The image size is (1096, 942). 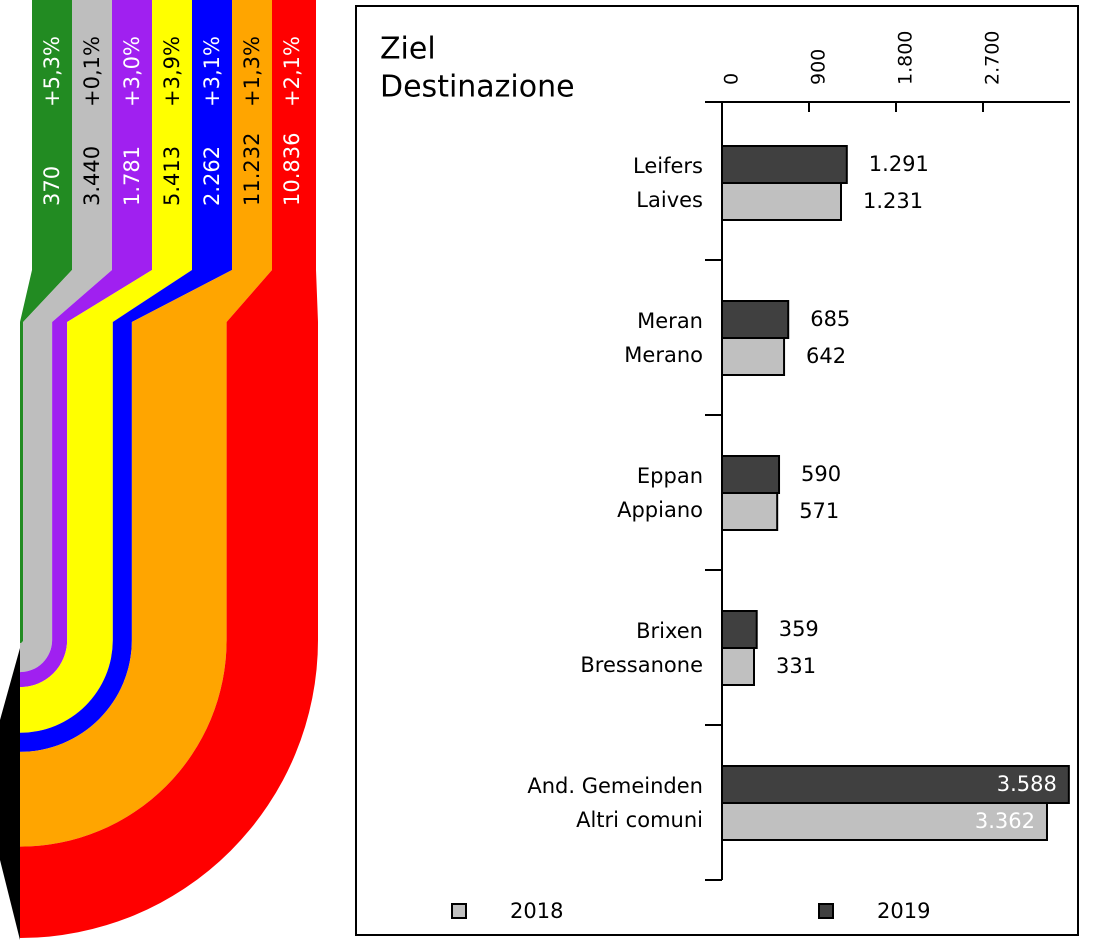 What do you see at coordinates (660, 510) in the screenshot?
I see `category-label: Appiano` at bounding box center [660, 510].